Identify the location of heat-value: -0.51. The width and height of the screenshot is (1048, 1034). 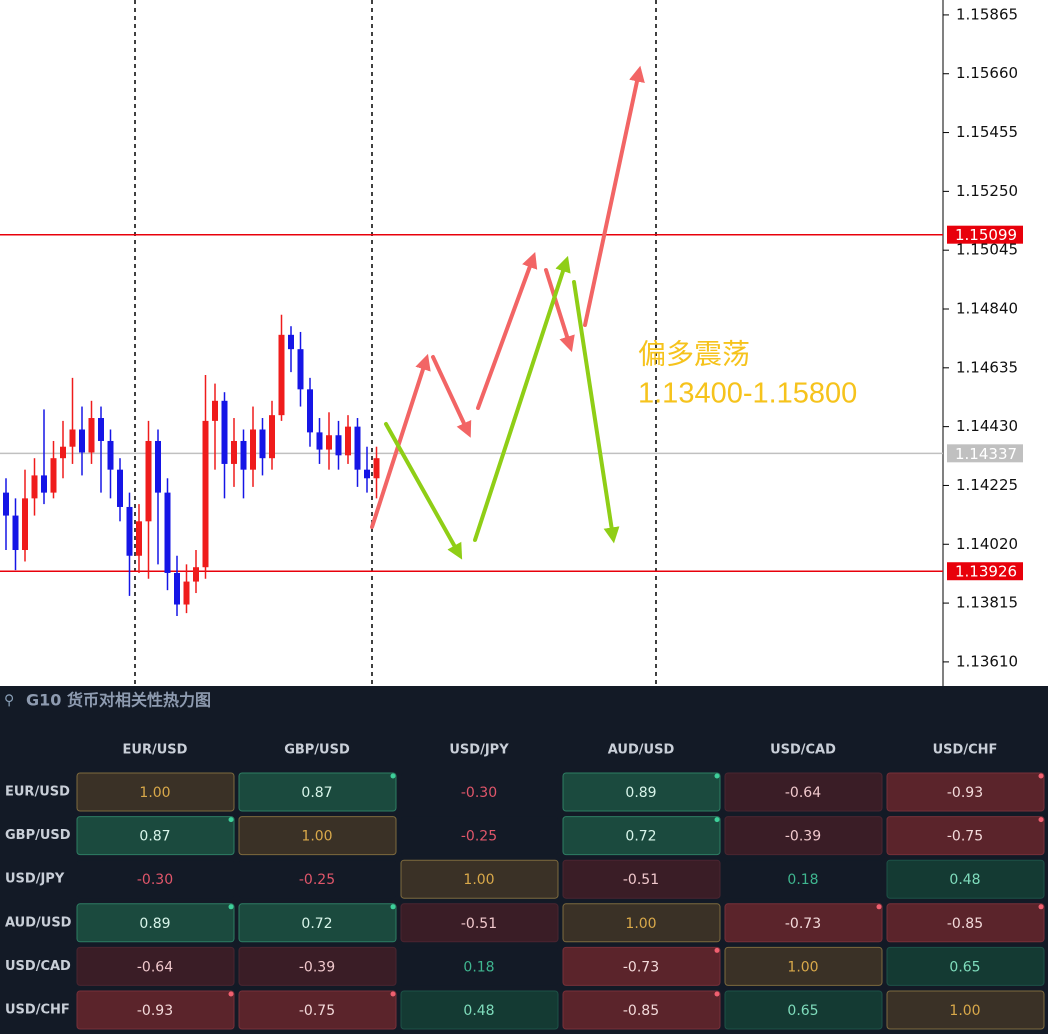
(641, 880).